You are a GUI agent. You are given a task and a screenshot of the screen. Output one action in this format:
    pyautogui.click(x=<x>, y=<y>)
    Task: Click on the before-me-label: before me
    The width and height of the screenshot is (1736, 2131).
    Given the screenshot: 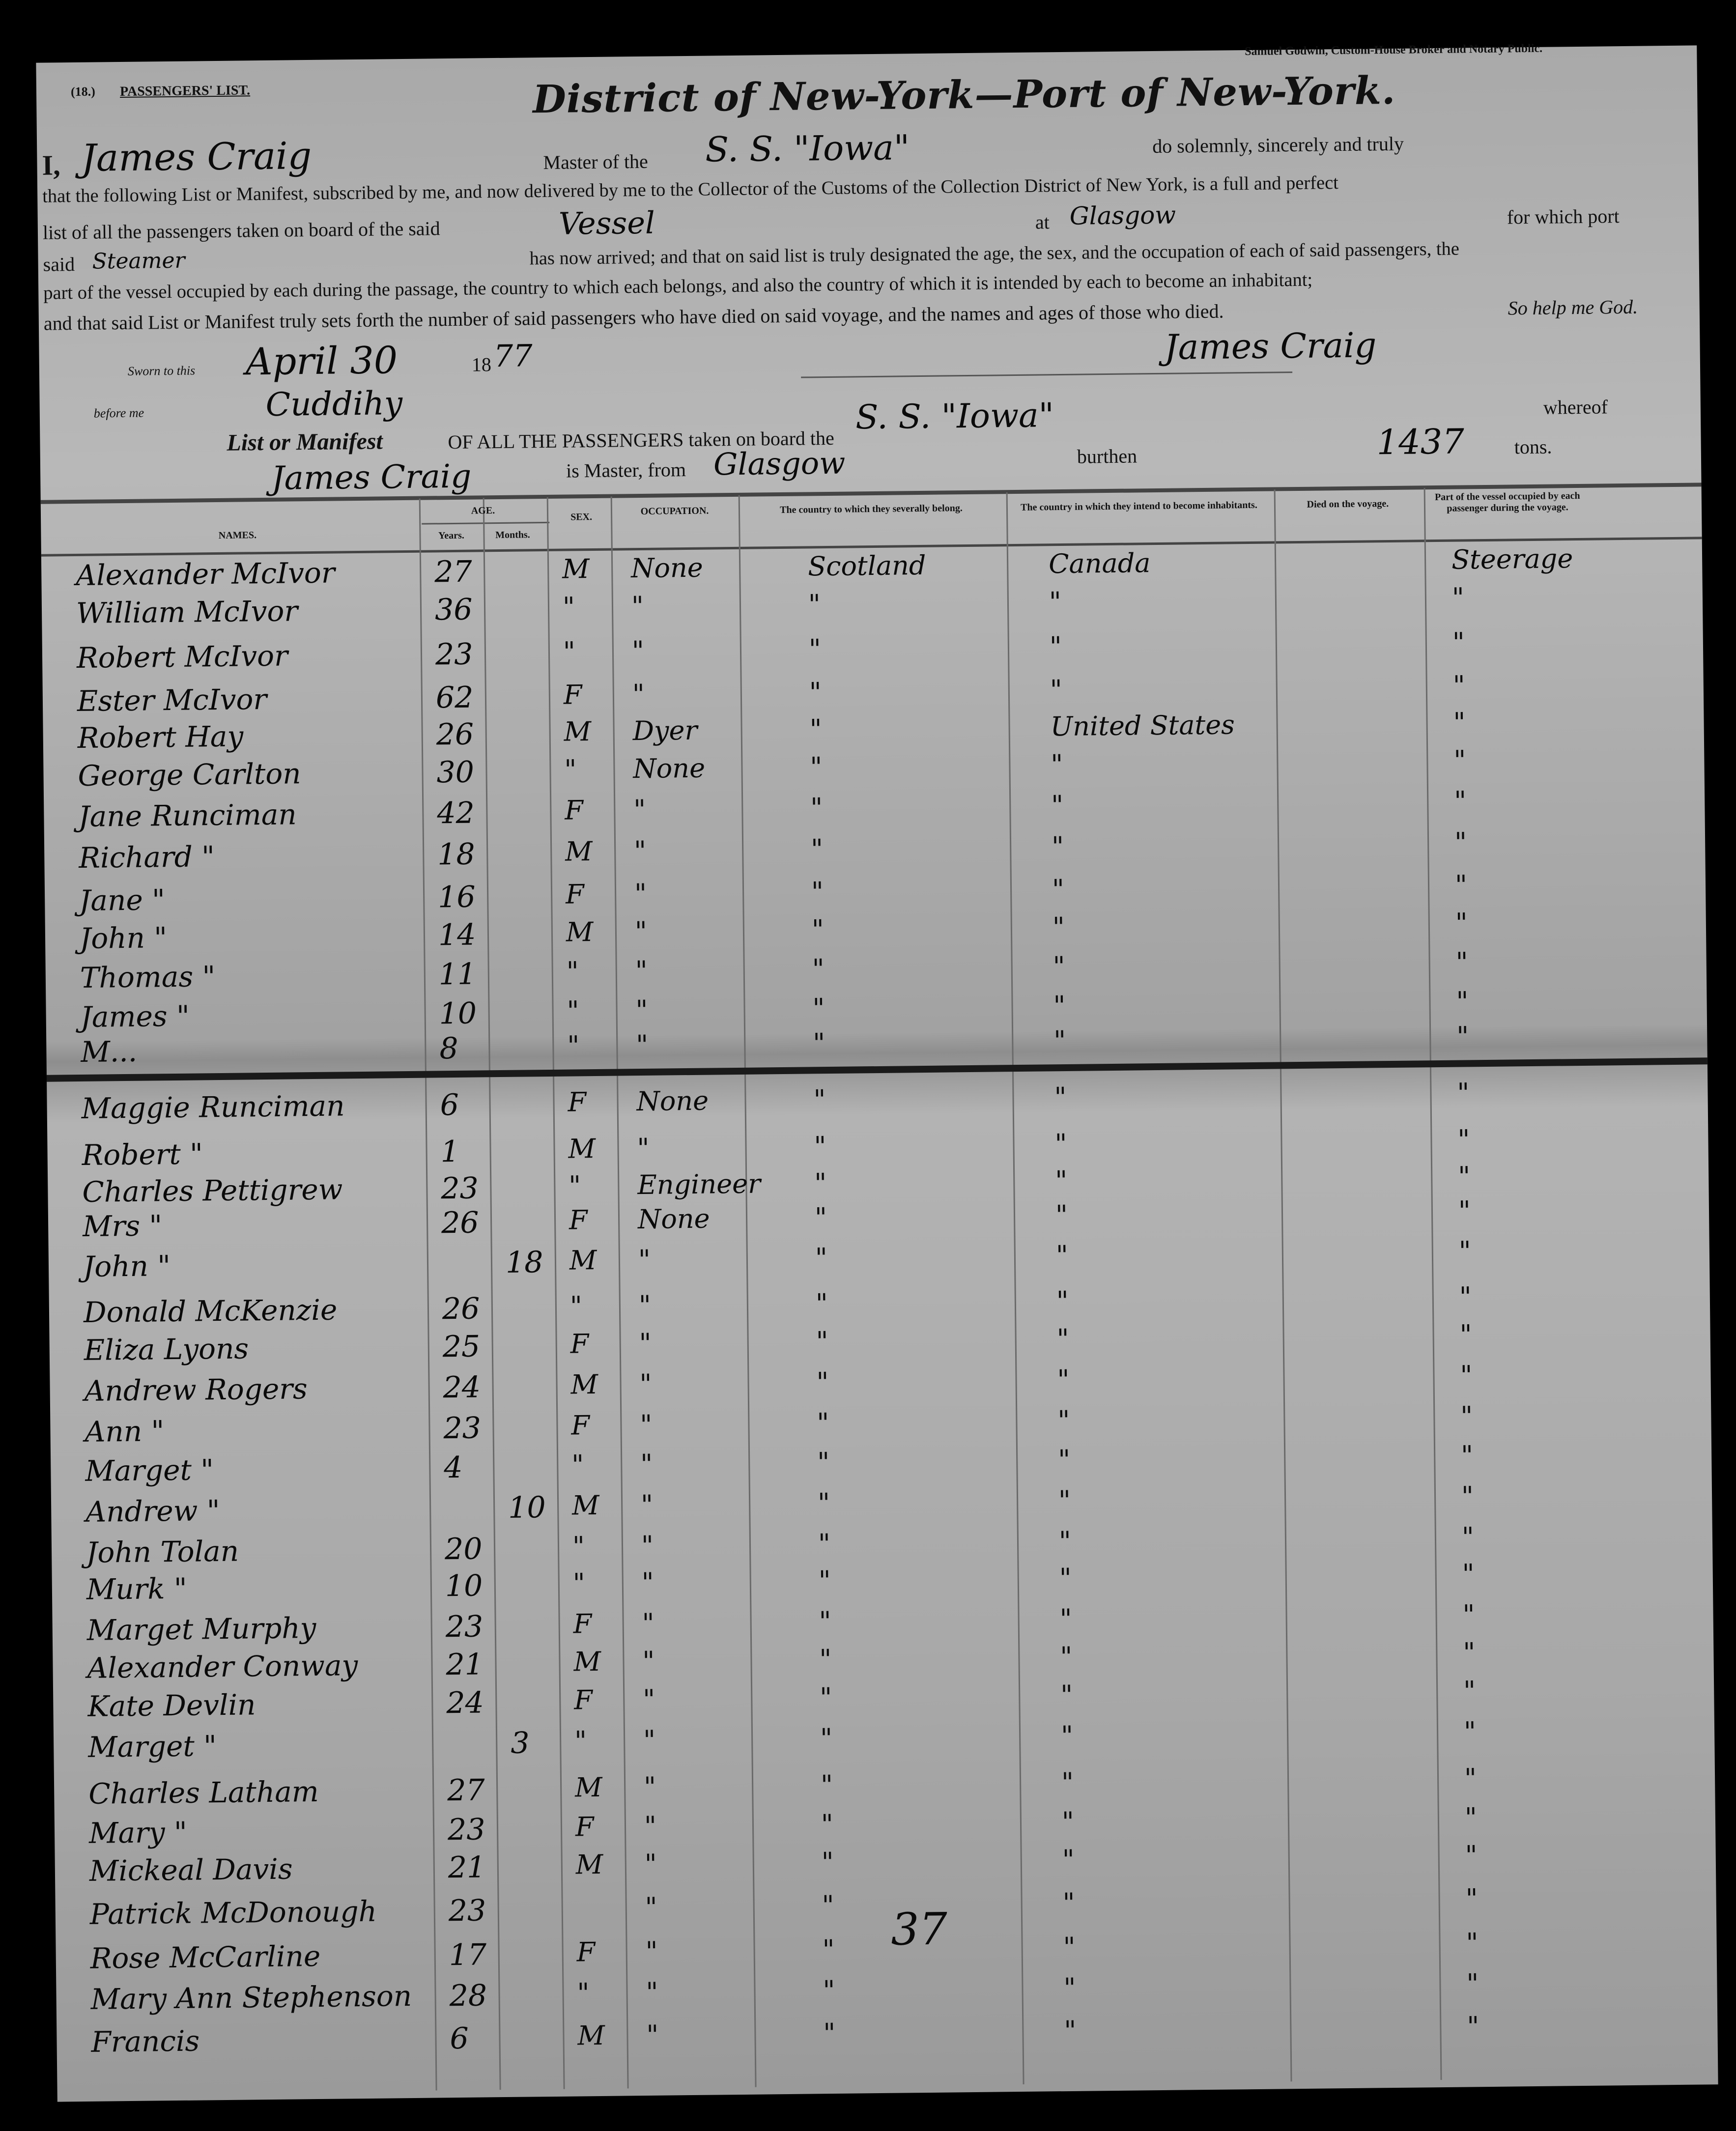 What is the action you would take?
    pyautogui.click(x=118, y=413)
    